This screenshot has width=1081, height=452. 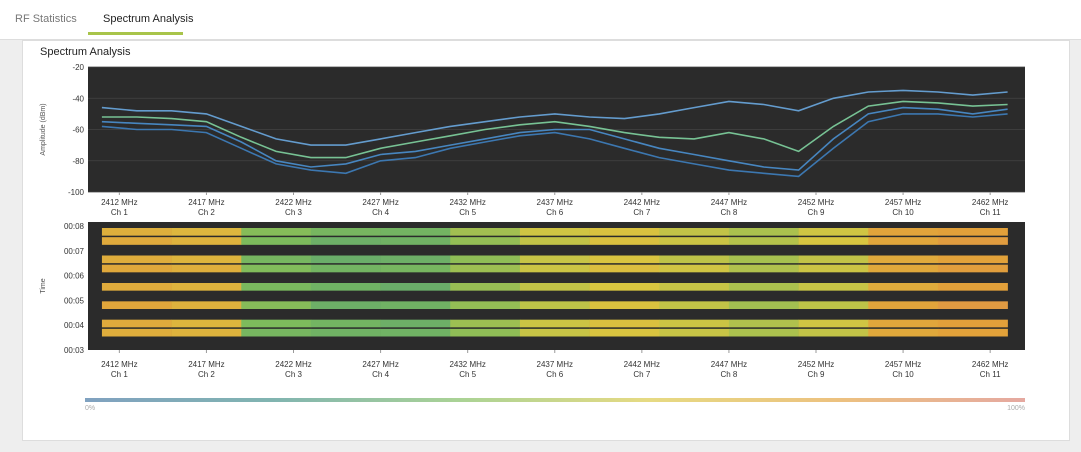 I want to click on x-tick-label: 2427 MHz, so click(x=380, y=364).